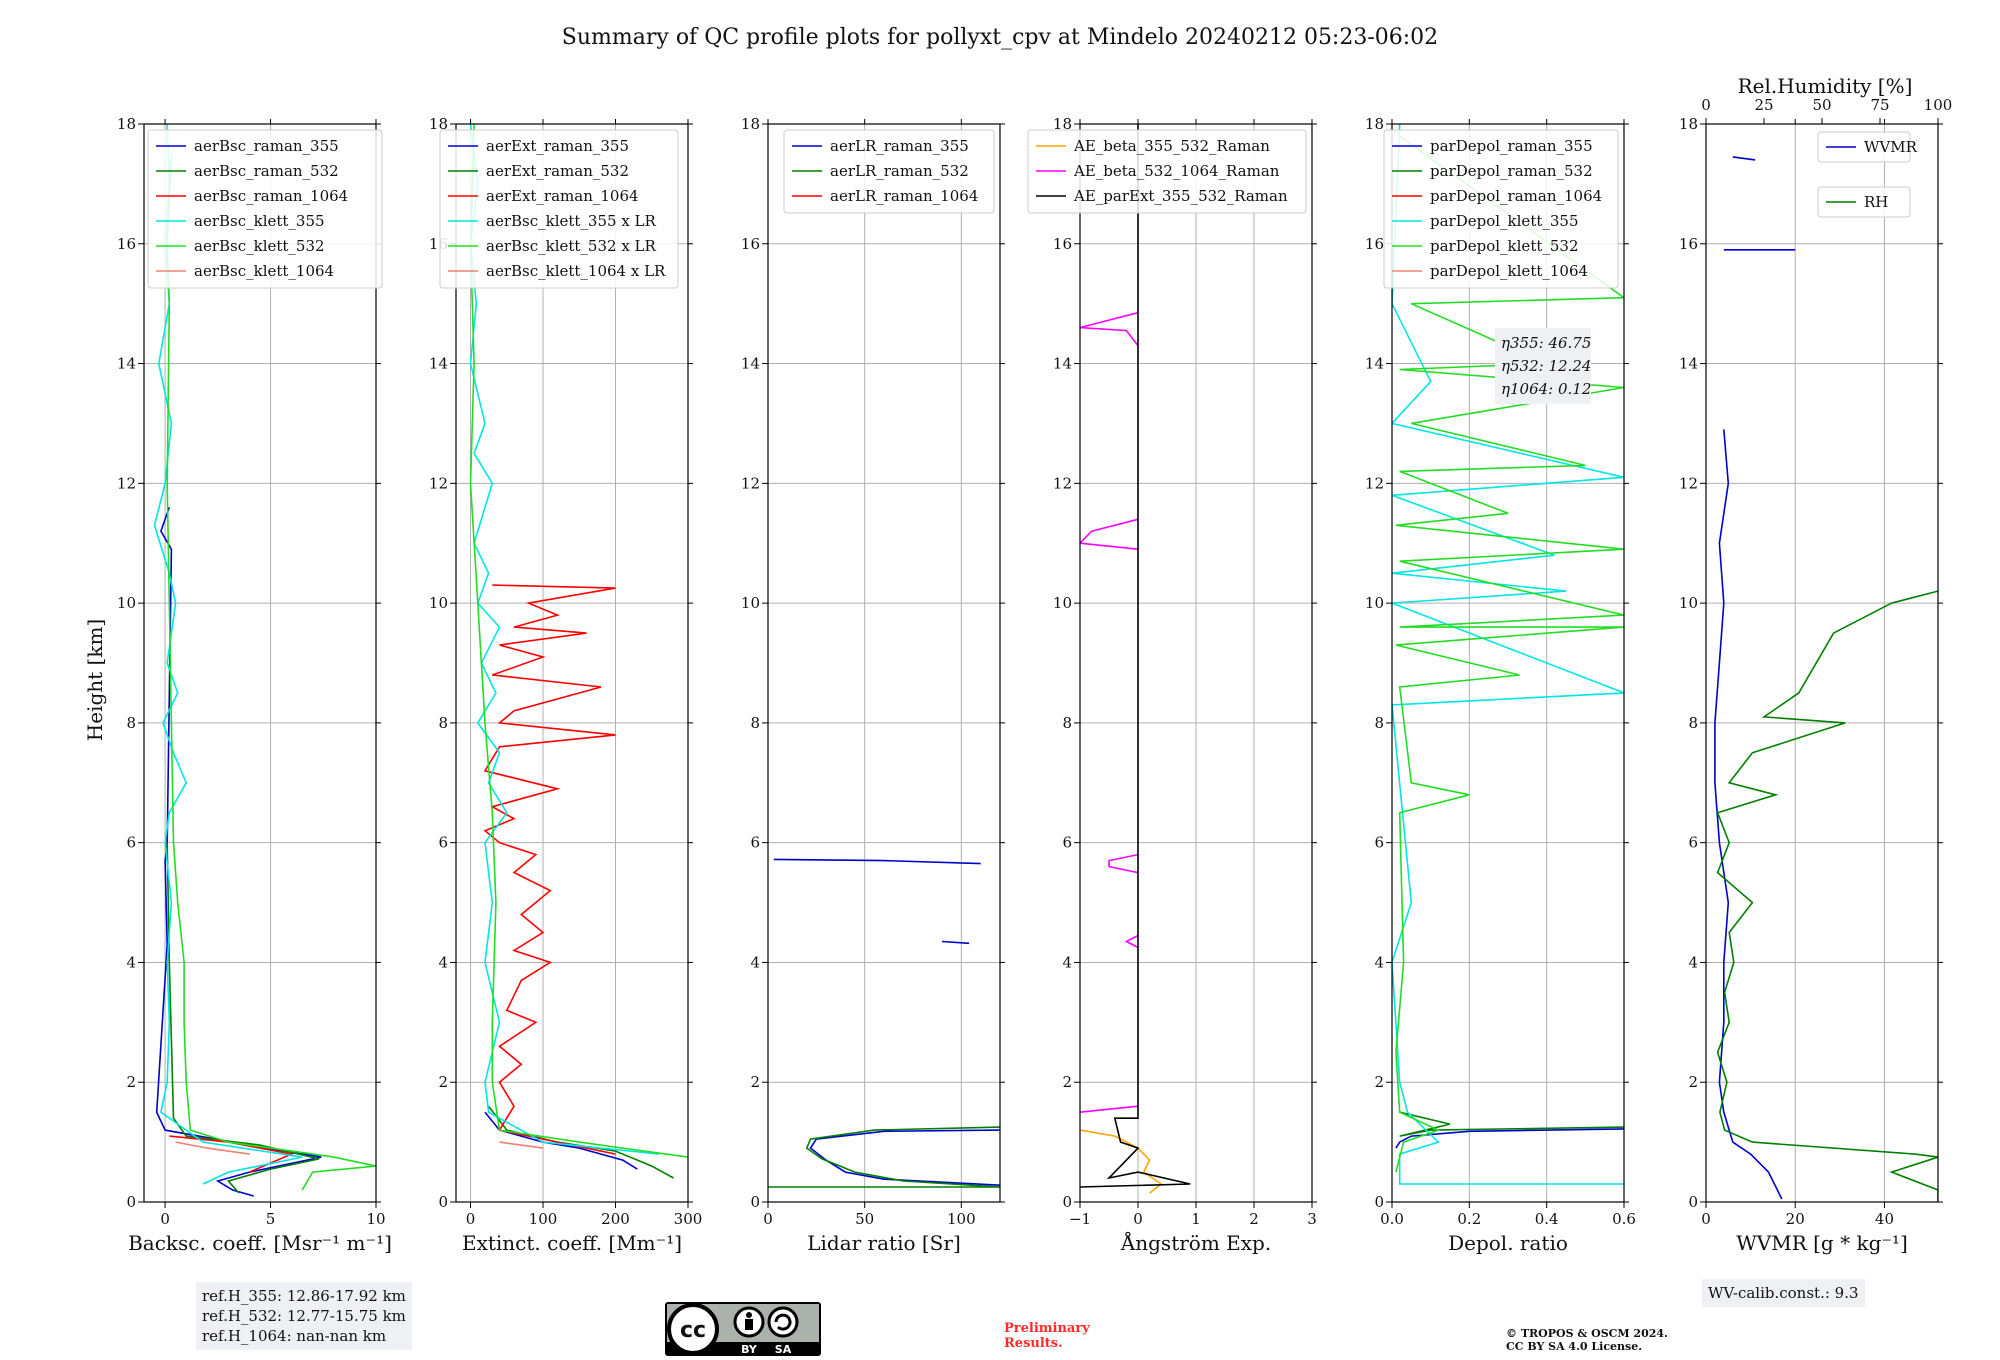 The width and height of the screenshot is (2000, 1360). I want to click on eta-532: η532: 12.24, so click(1546, 366).